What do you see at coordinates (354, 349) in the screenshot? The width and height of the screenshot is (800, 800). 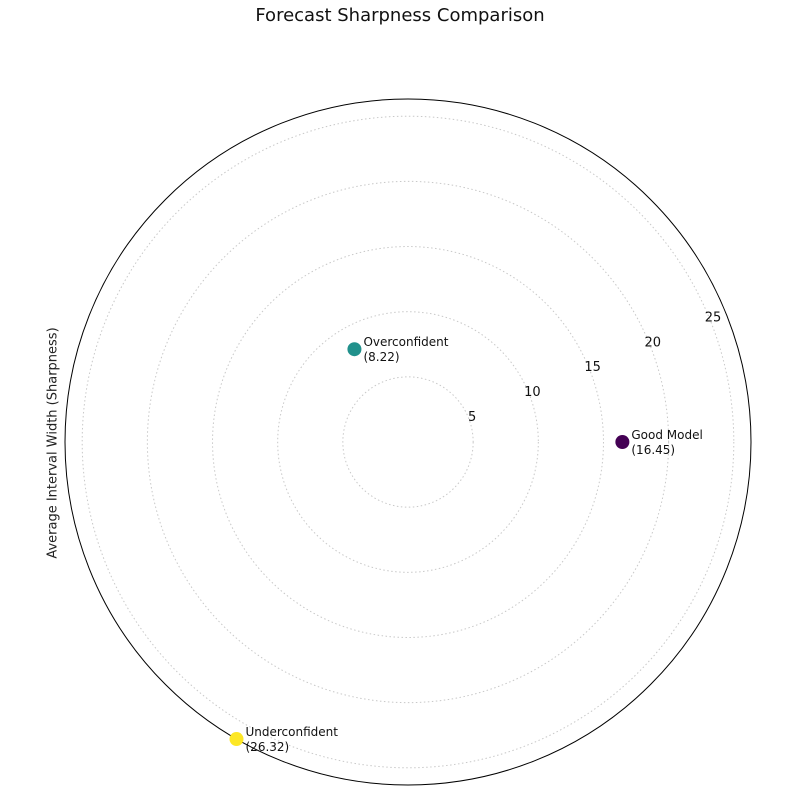 I see `point-overconfident` at bounding box center [354, 349].